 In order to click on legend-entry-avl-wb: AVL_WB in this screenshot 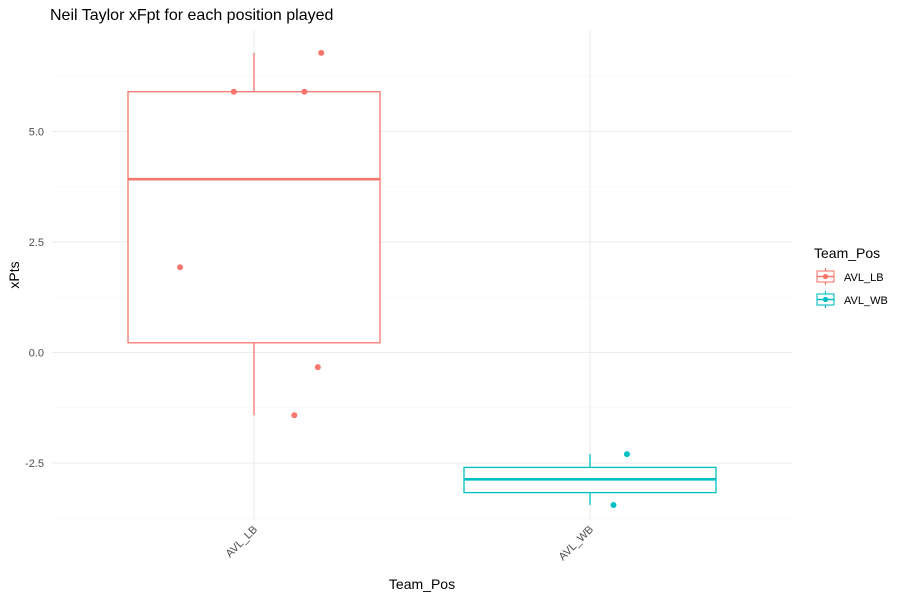, I will do `click(852, 299)`.